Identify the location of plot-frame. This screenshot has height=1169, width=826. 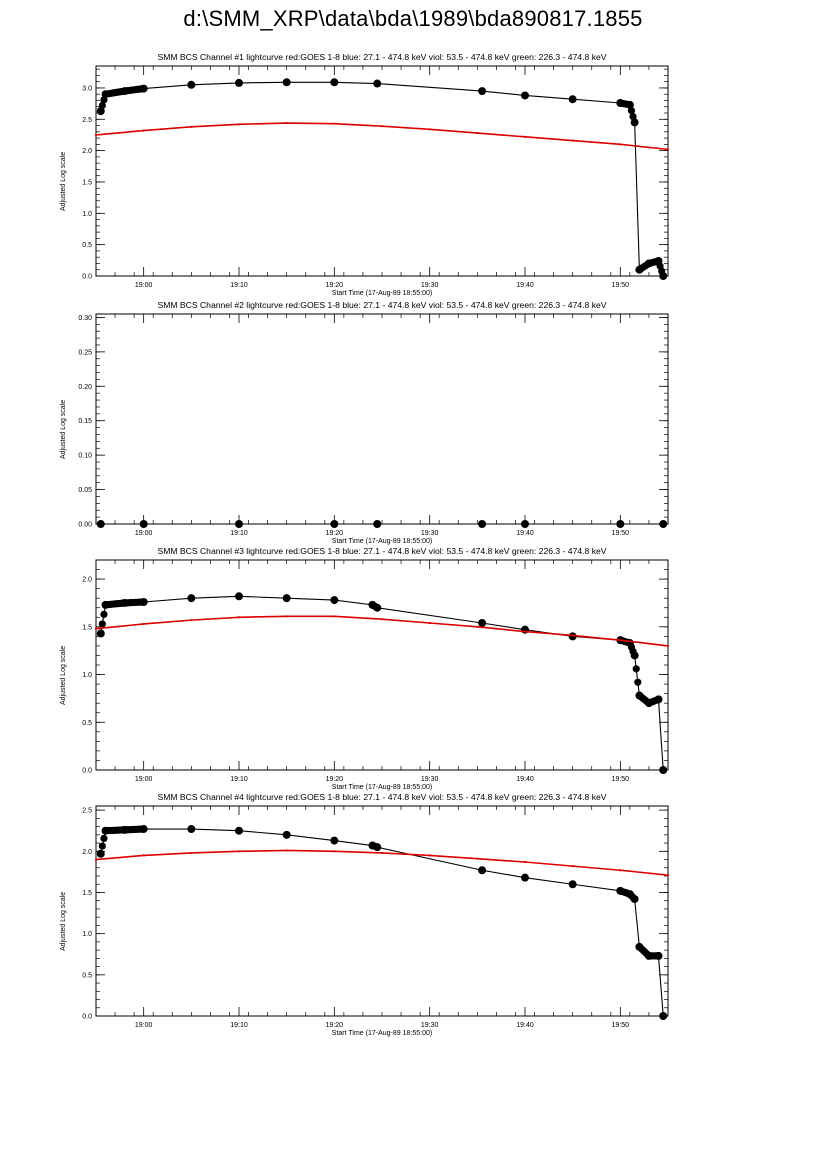
(382, 419).